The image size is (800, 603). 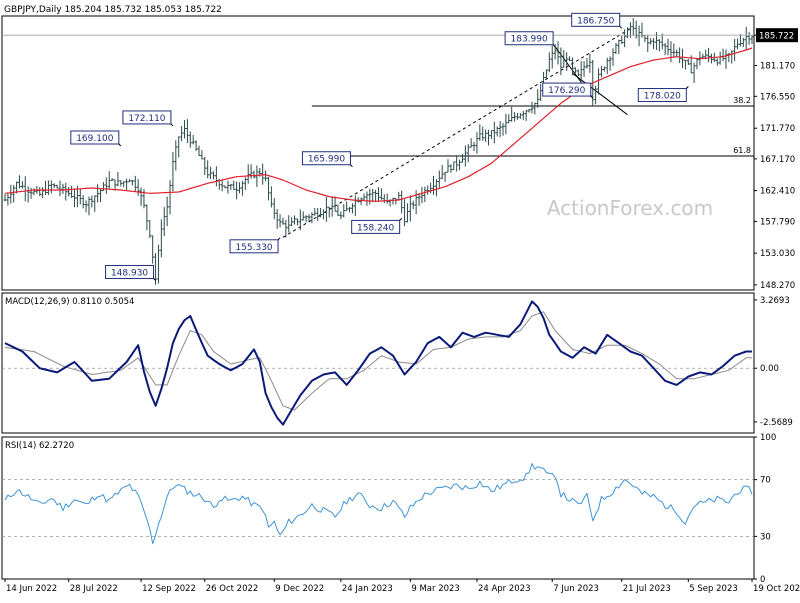 I want to click on fib-label-61.8: 61.8, so click(x=742, y=150).